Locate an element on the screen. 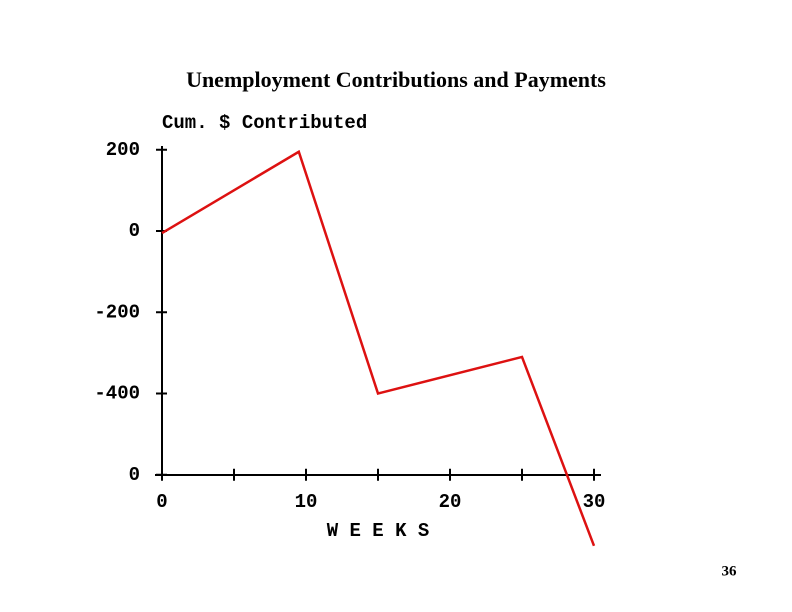  chart-title: Unemployment Contributions and Payments is located at coordinates (396, 79).